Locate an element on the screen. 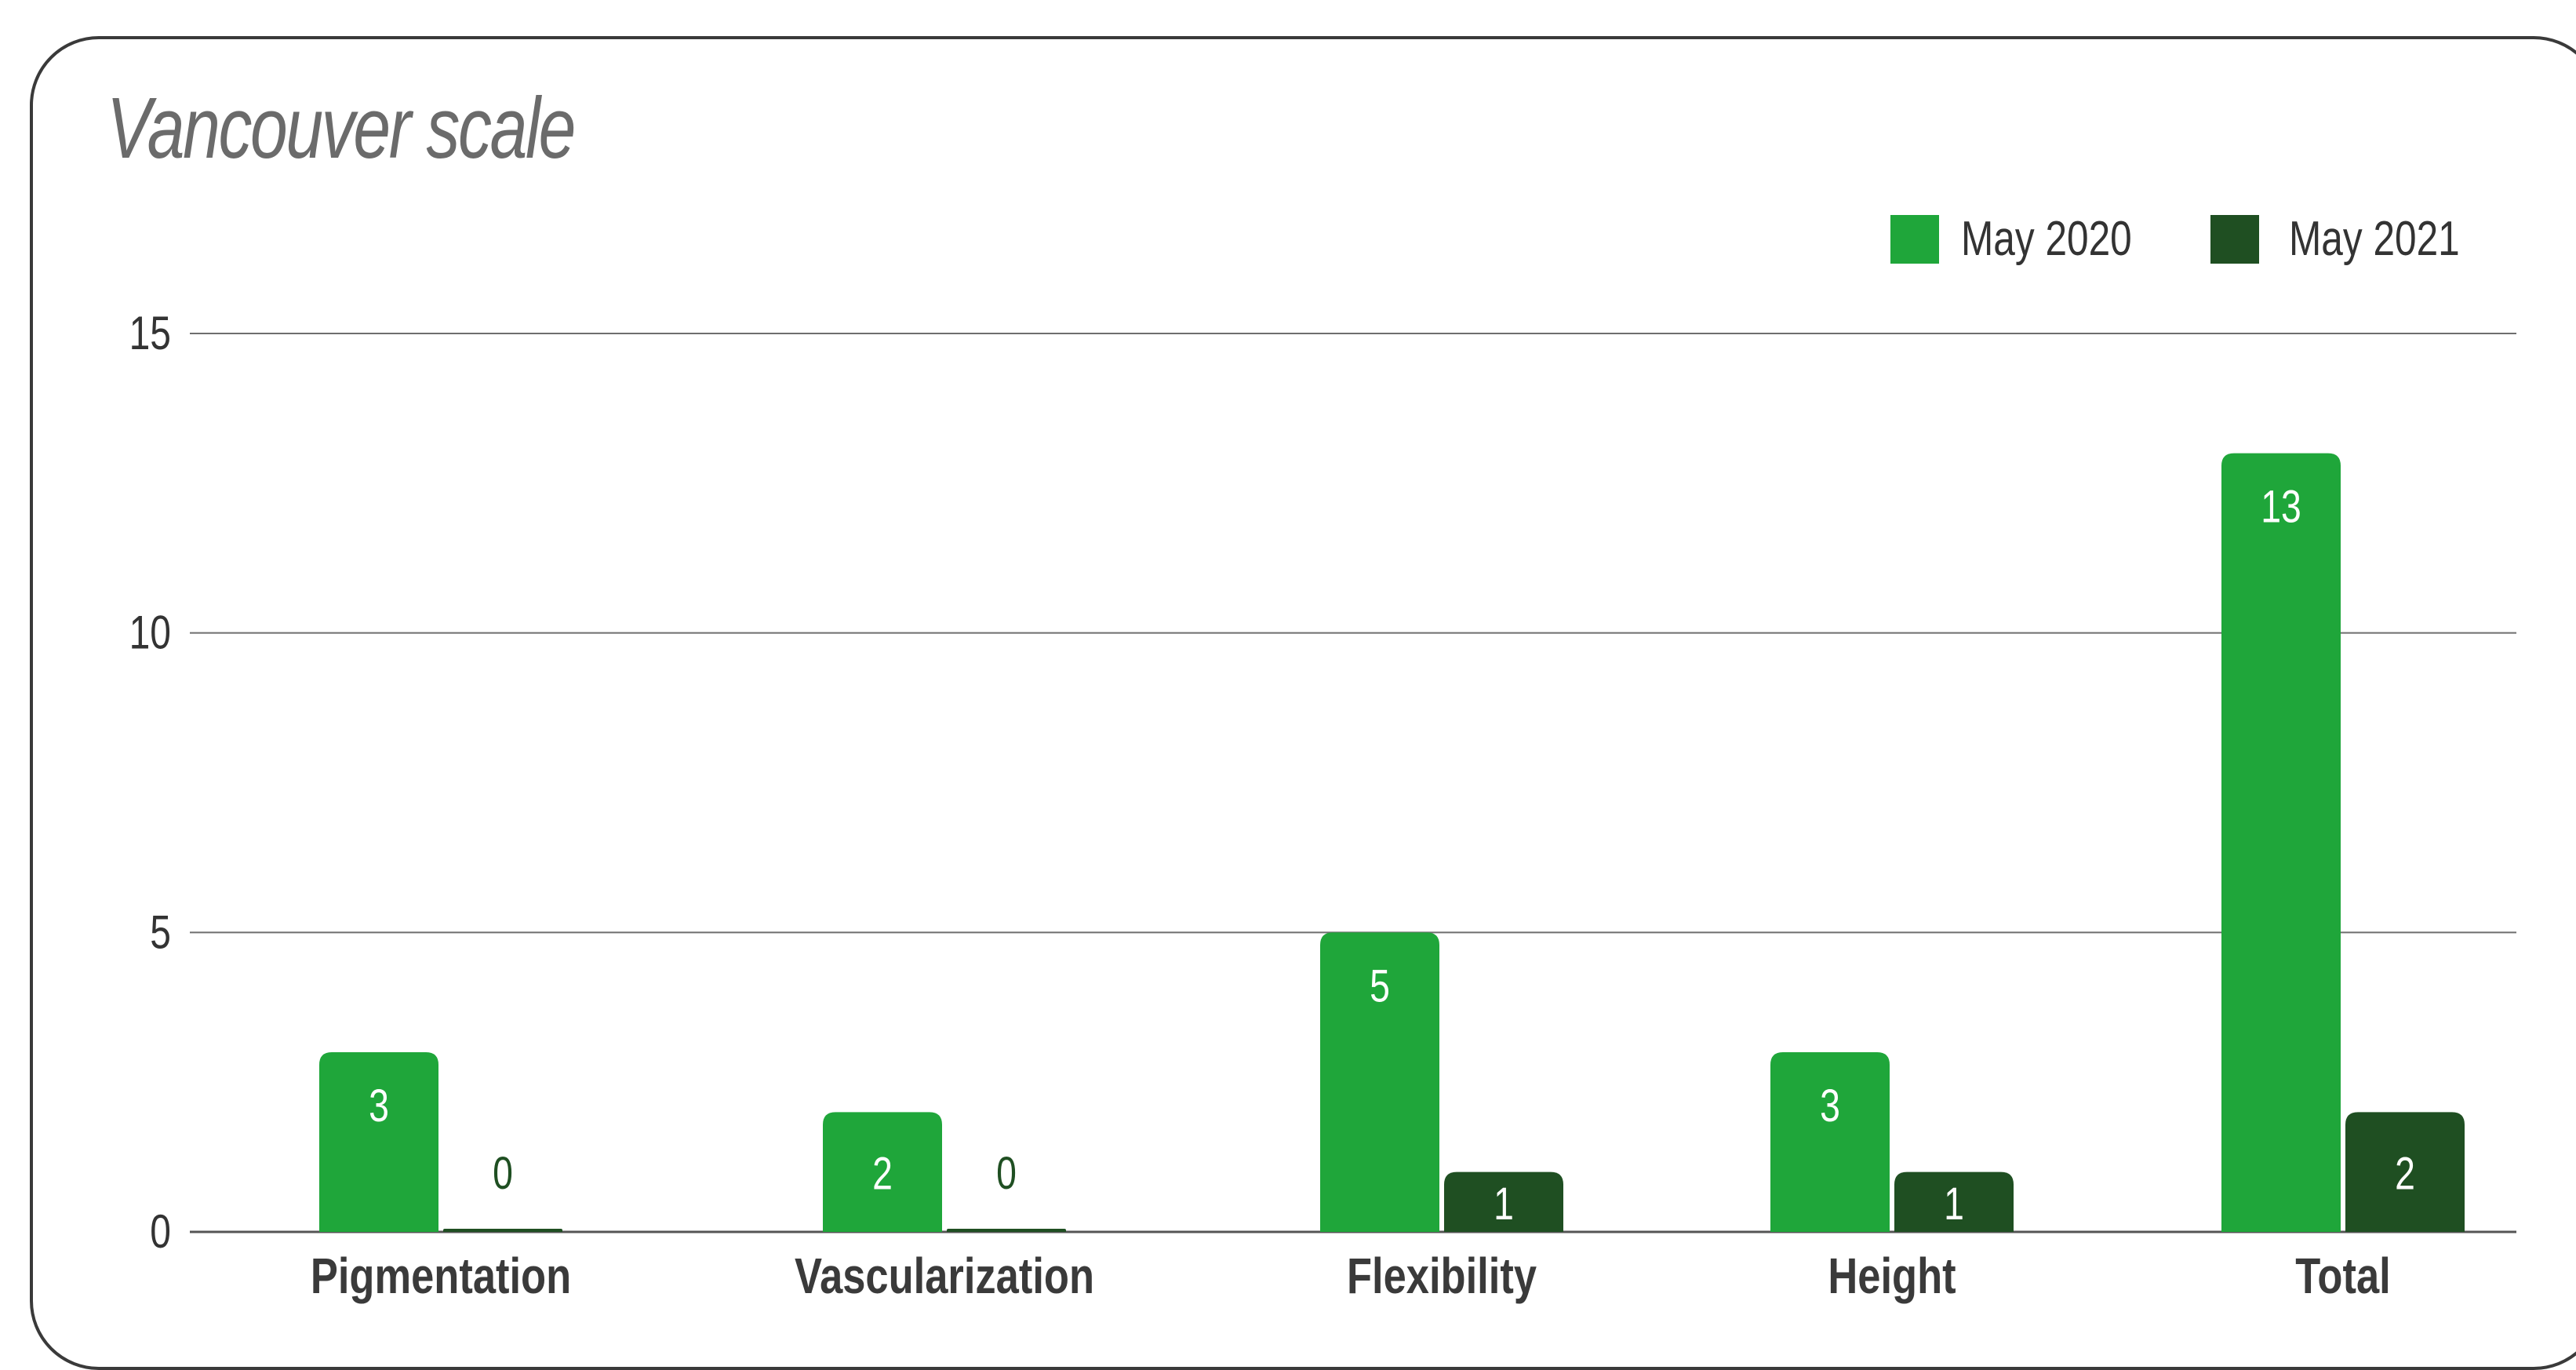 Image resolution: width=2576 pixels, height=1370 pixels. legend-label: May 2020 is located at coordinates (2046, 238).